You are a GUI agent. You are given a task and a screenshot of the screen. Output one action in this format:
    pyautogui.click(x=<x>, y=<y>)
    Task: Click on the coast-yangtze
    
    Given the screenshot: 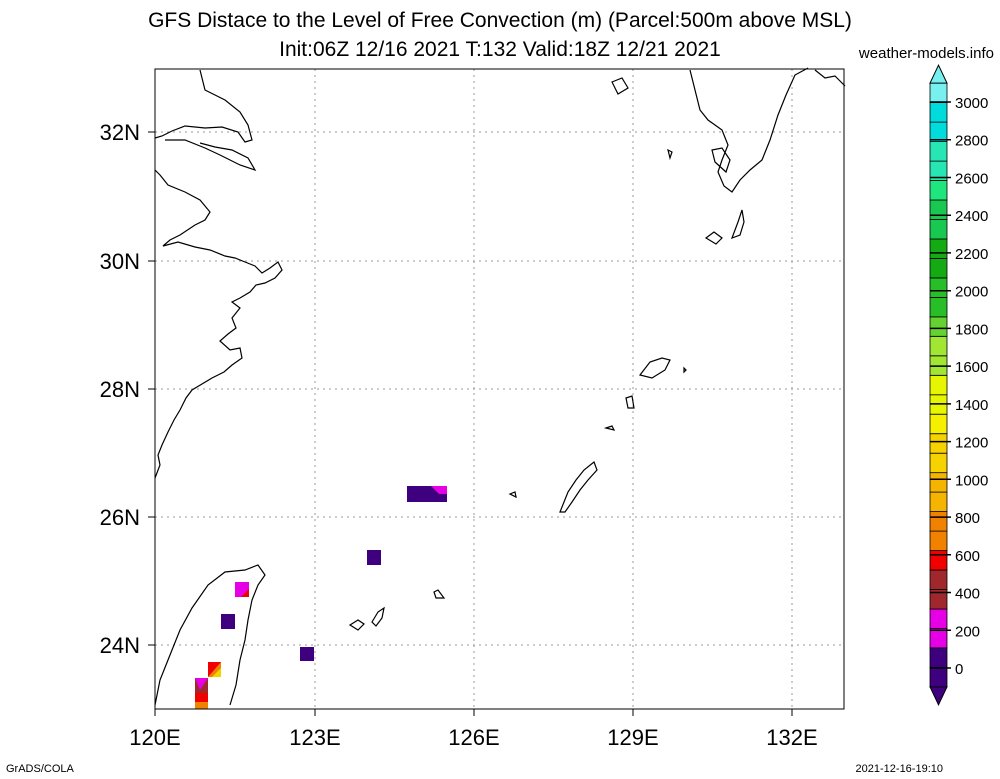 What is the action you would take?
    pyautogui.click(x=211, y=155)
    